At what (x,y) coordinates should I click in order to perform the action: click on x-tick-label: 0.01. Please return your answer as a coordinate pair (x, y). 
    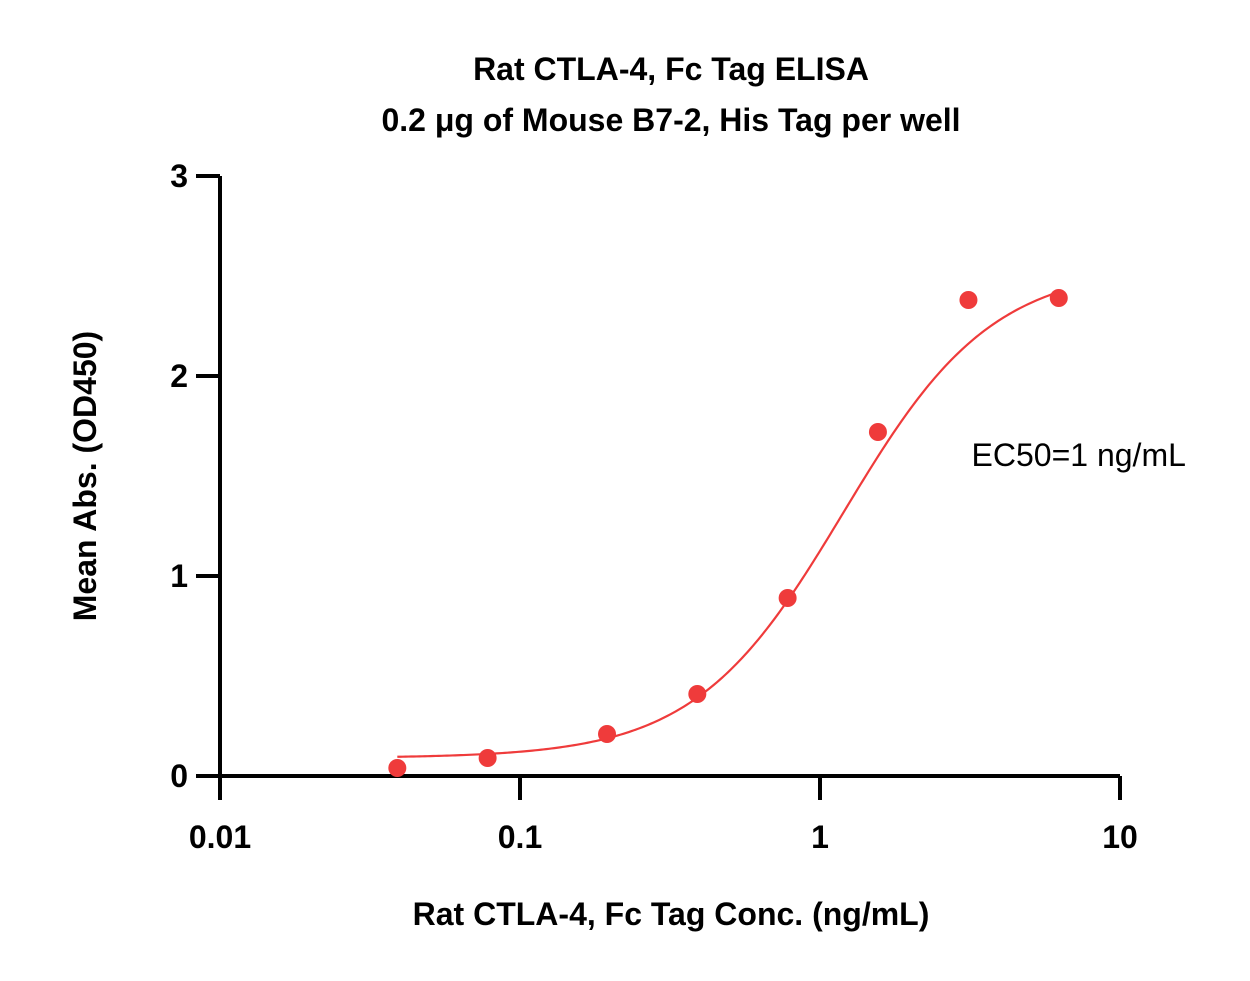
    Looking at the image, I should click on (220, 837).